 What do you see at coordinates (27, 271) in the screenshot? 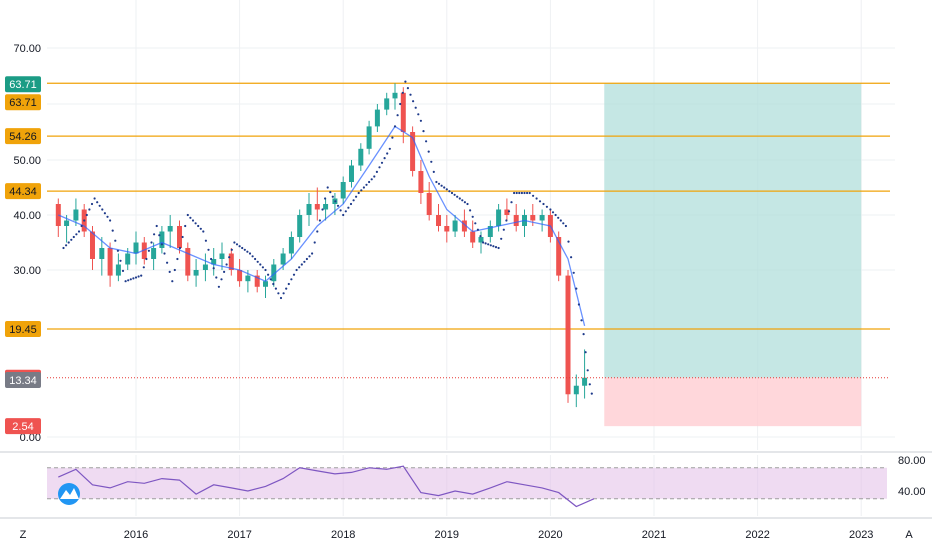
I see `price-tick-label: 30.00` at bounding box center [27, 271].